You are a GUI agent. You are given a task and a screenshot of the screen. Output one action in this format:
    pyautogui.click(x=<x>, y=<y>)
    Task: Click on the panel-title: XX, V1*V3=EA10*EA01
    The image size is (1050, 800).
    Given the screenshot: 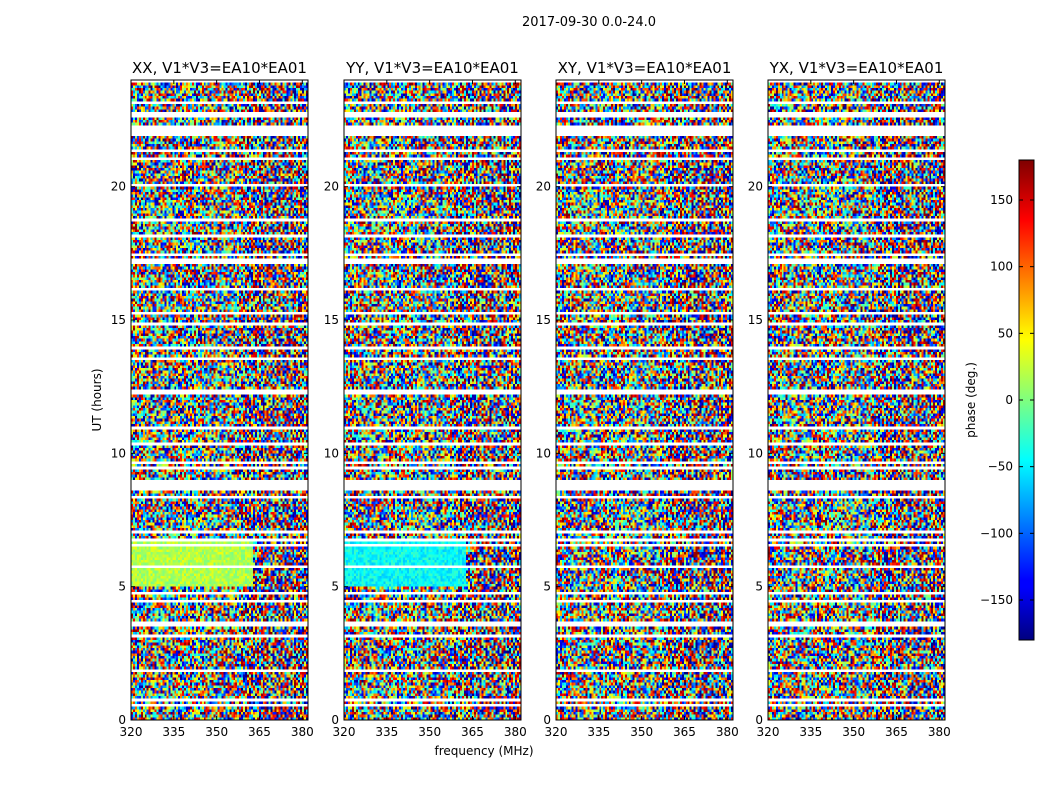 What is the action you would take?
    pyautogui.click(x=219, y=68)
    